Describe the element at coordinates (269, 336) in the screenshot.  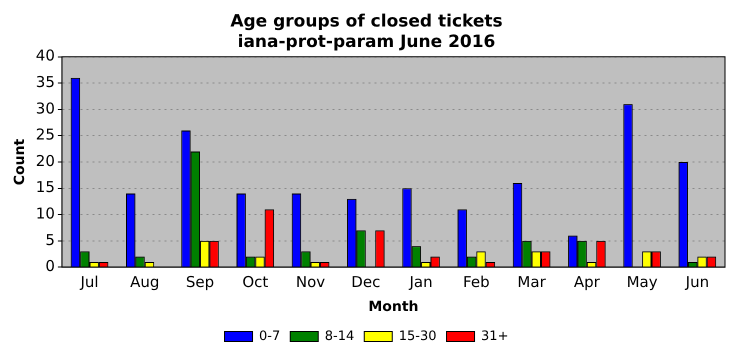
I see `legend-label: 0-7` at that location.